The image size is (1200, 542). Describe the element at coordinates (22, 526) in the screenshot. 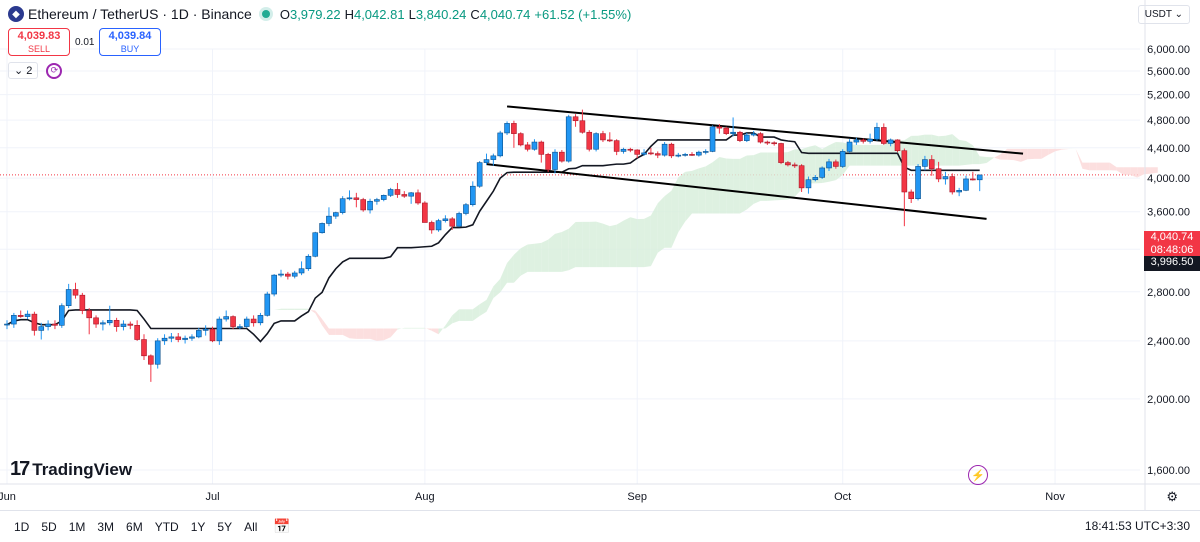

I see `range-1d: 1D` at that location.